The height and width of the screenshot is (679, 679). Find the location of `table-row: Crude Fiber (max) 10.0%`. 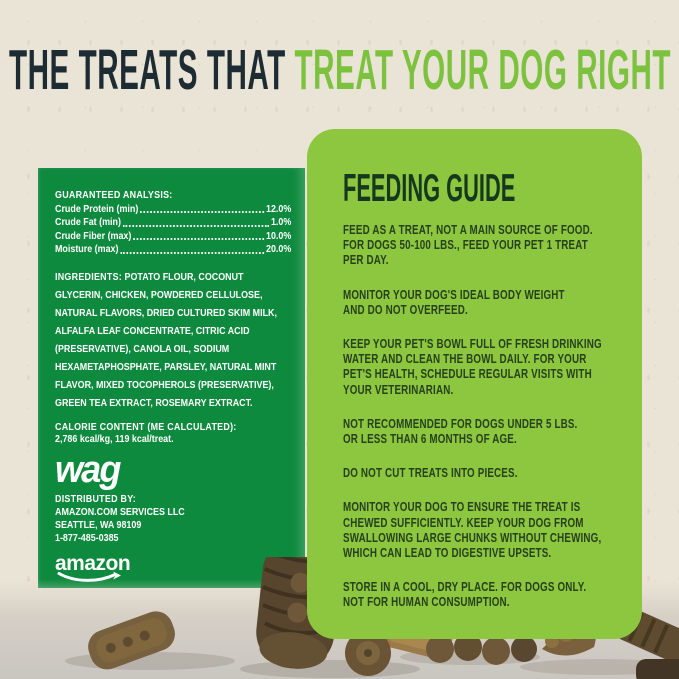

table-row: Crude Fiber (max) 10.0% is located at coordinates (173, 236).